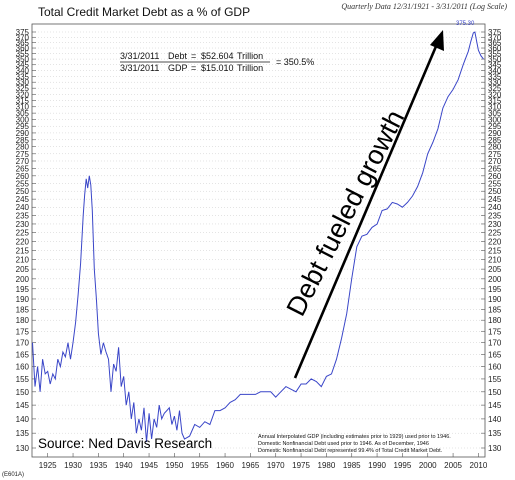  I want to click on x-tick-label: 1950, so click(174, 465).